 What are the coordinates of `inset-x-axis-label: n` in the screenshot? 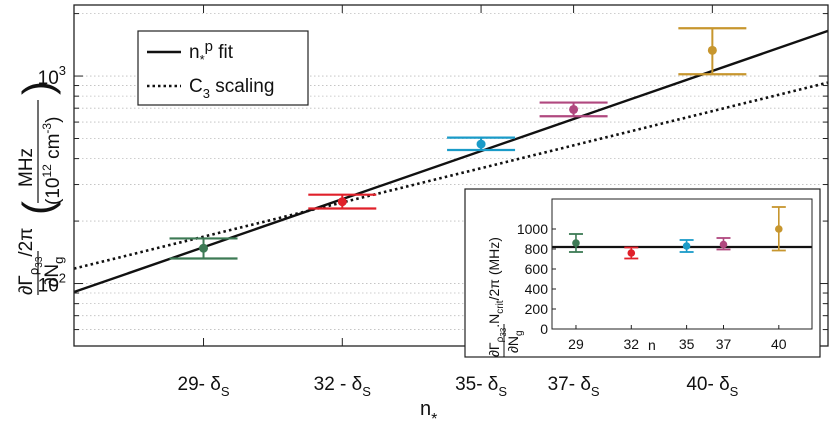 It's located at (652, 345).